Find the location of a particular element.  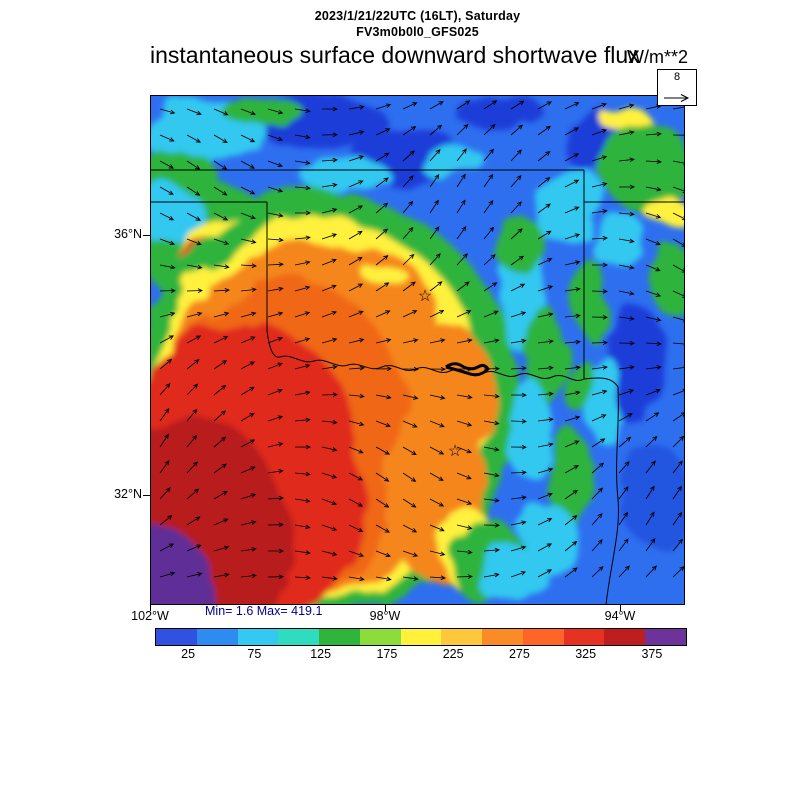

lat-tick-label: 32°N is located at coordinates (128, 494).